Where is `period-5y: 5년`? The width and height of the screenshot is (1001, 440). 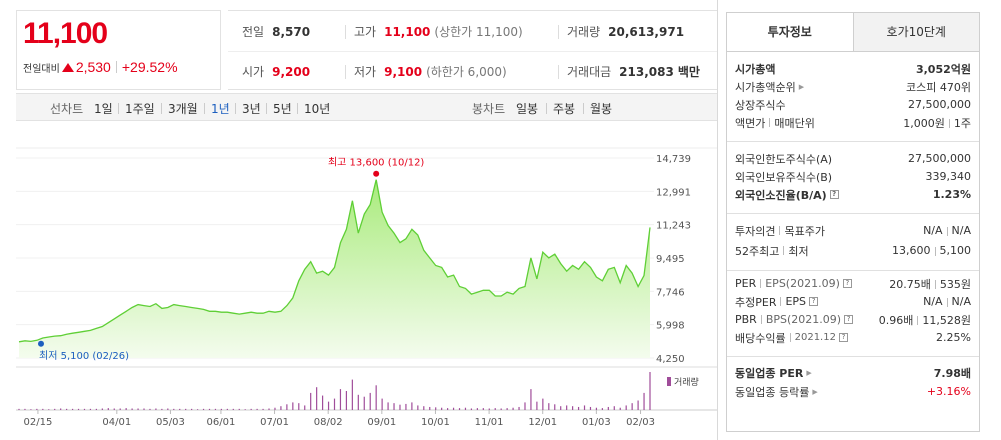
period-5y: 5년 is located at coordinates (282, 109).